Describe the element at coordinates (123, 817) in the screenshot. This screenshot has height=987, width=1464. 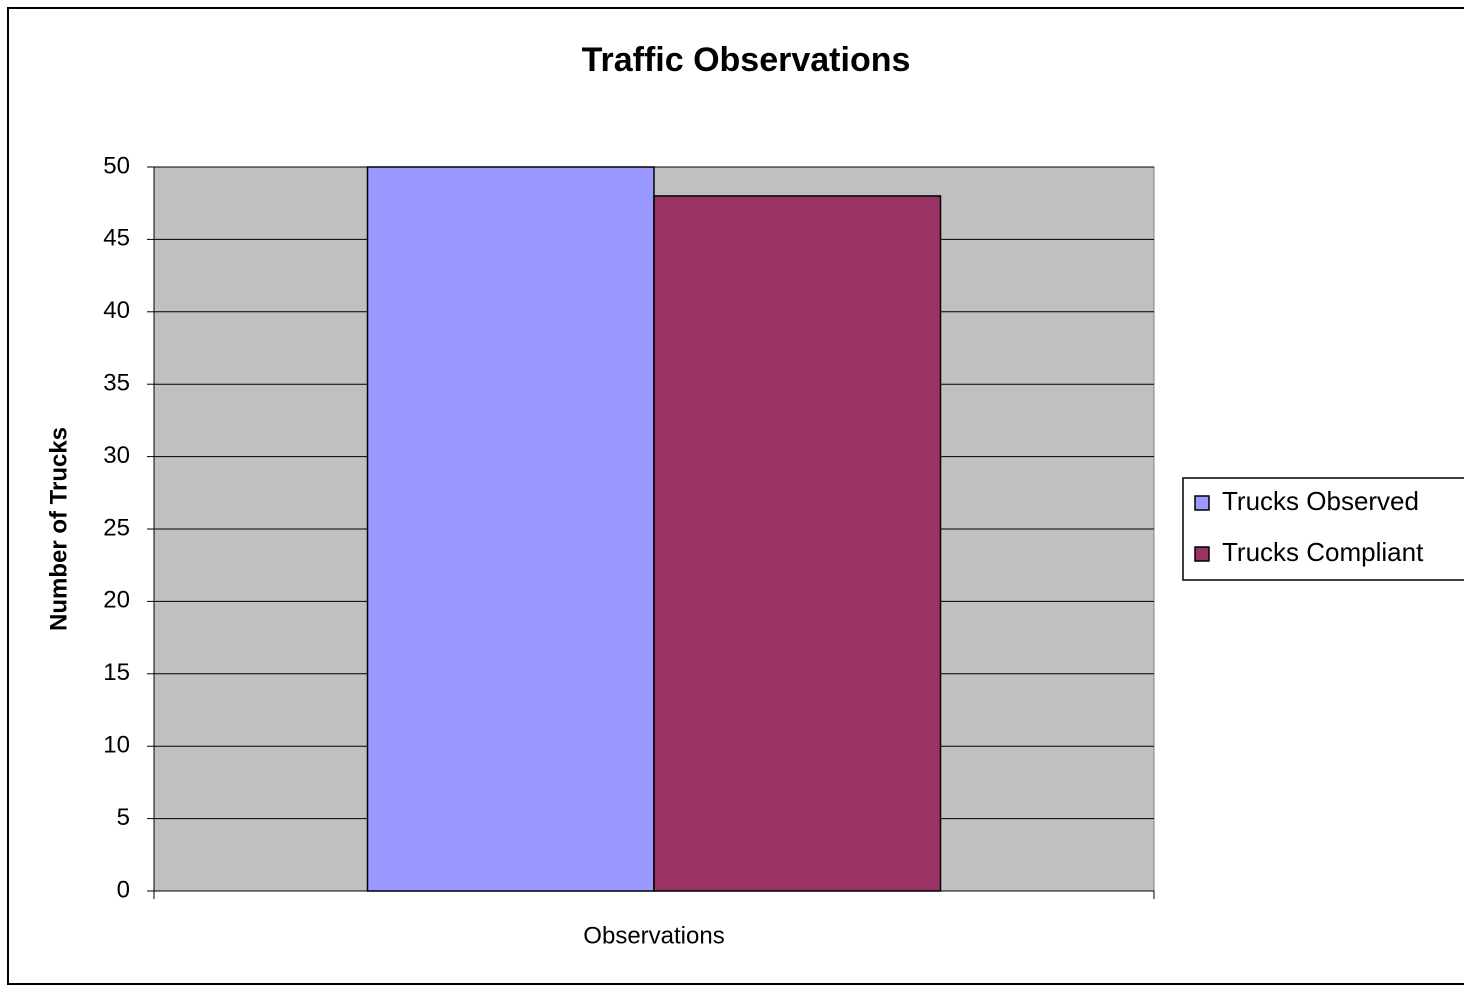
I see `y-tick-label: 5` at that location.